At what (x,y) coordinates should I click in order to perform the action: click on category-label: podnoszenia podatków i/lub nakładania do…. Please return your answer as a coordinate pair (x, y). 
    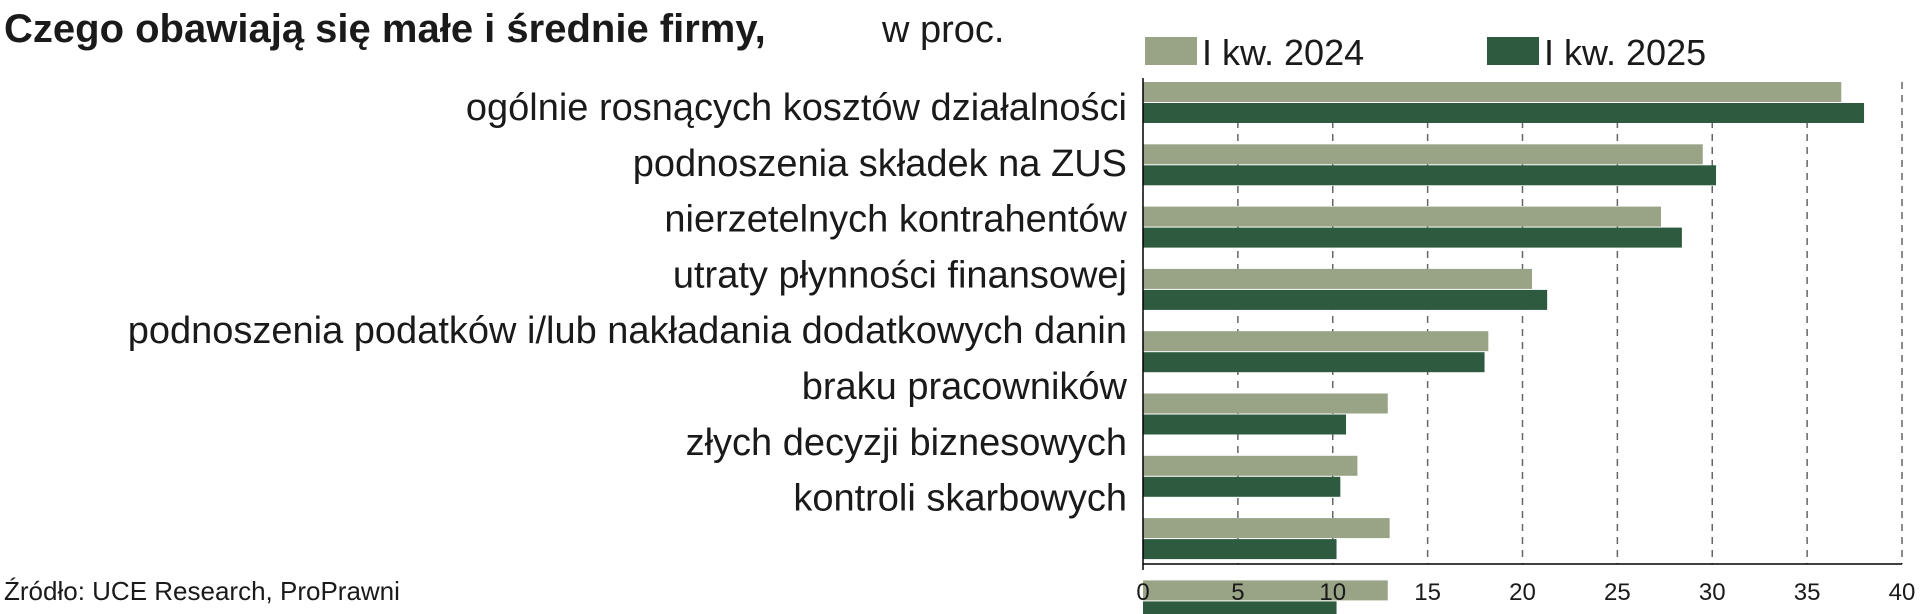
    Looking at the image, I should click on (627, 331).